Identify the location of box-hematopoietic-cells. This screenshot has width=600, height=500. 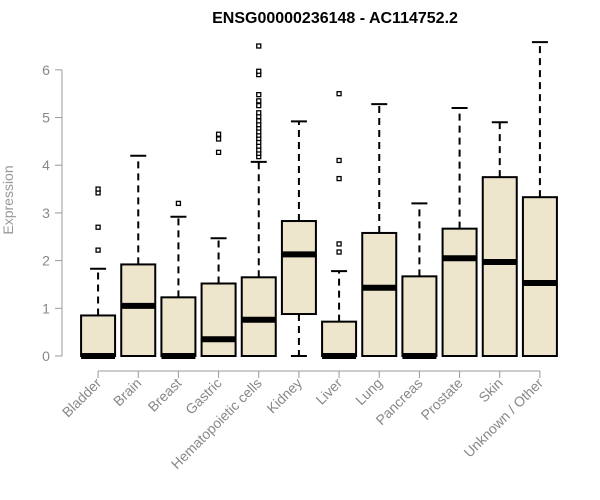
(258, 200).